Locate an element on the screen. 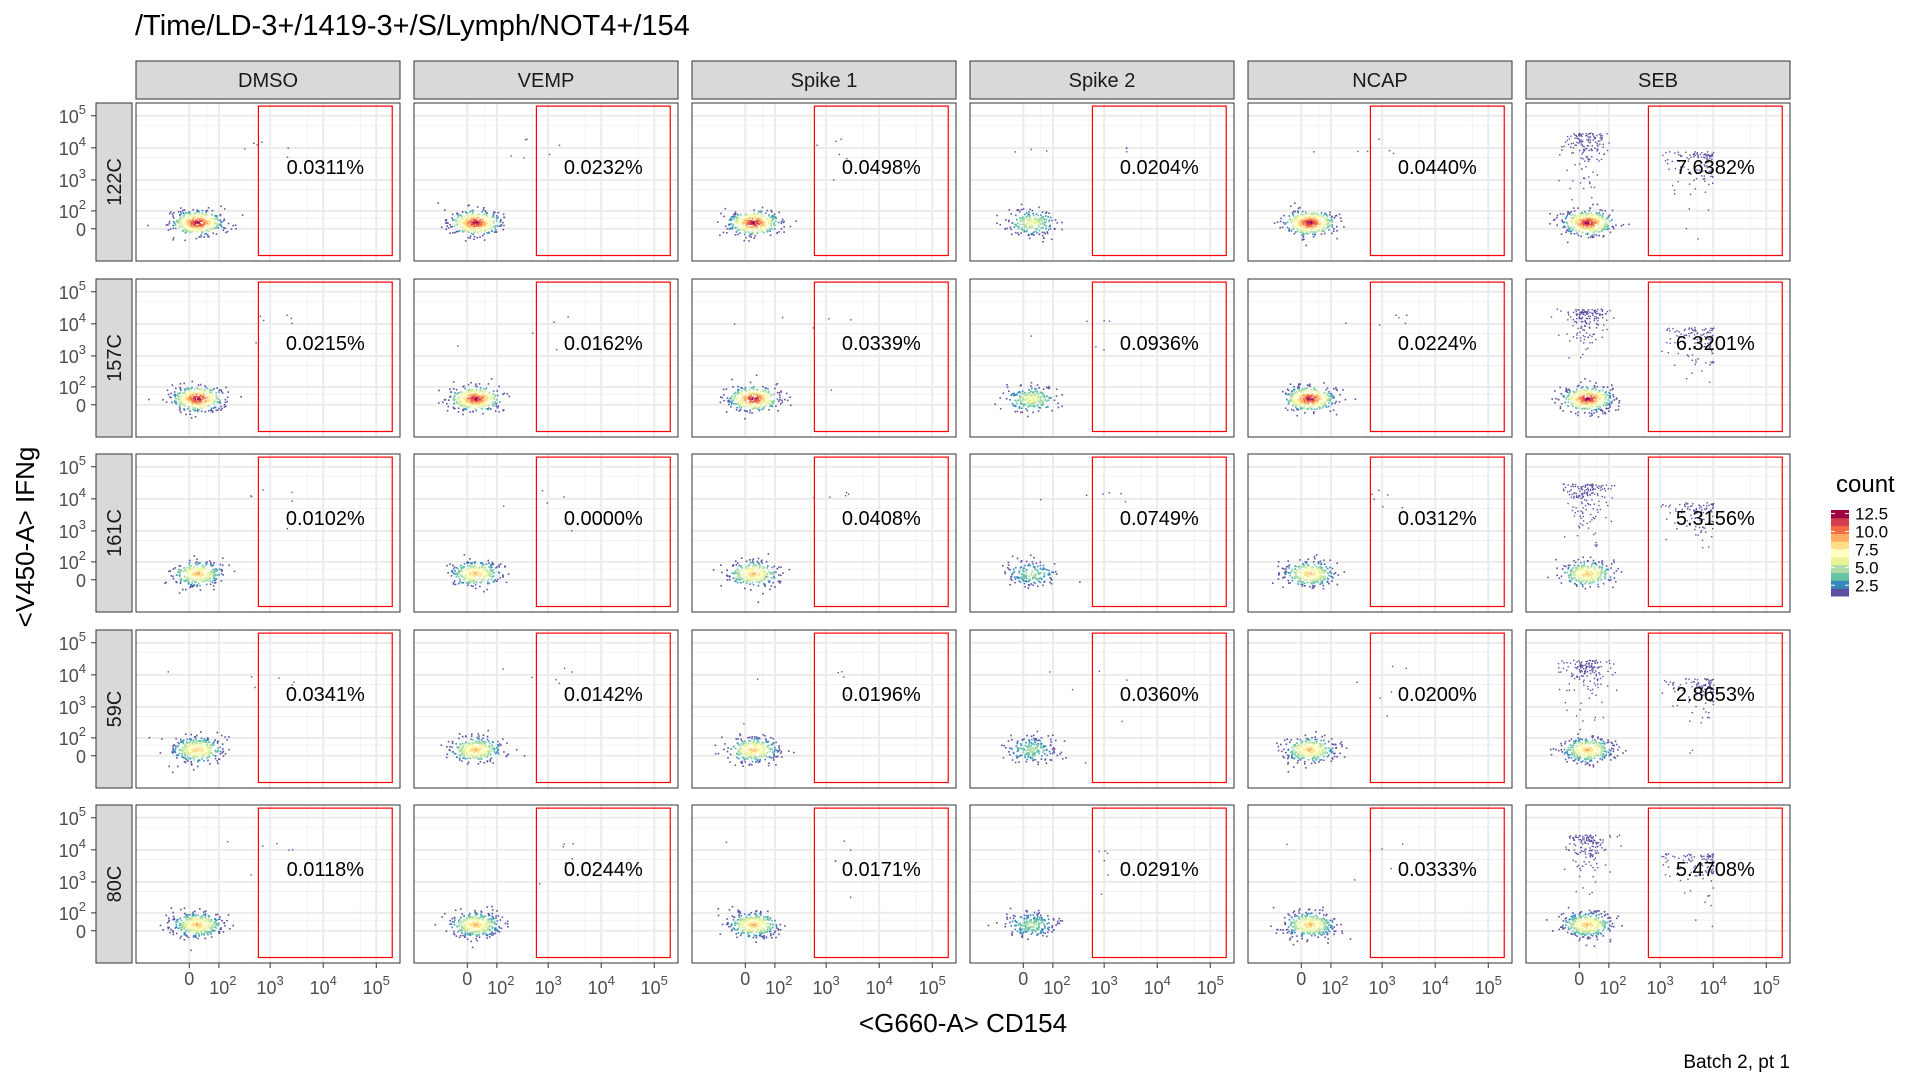  y-tick-base: 10 is located at coordinates (69, 819).